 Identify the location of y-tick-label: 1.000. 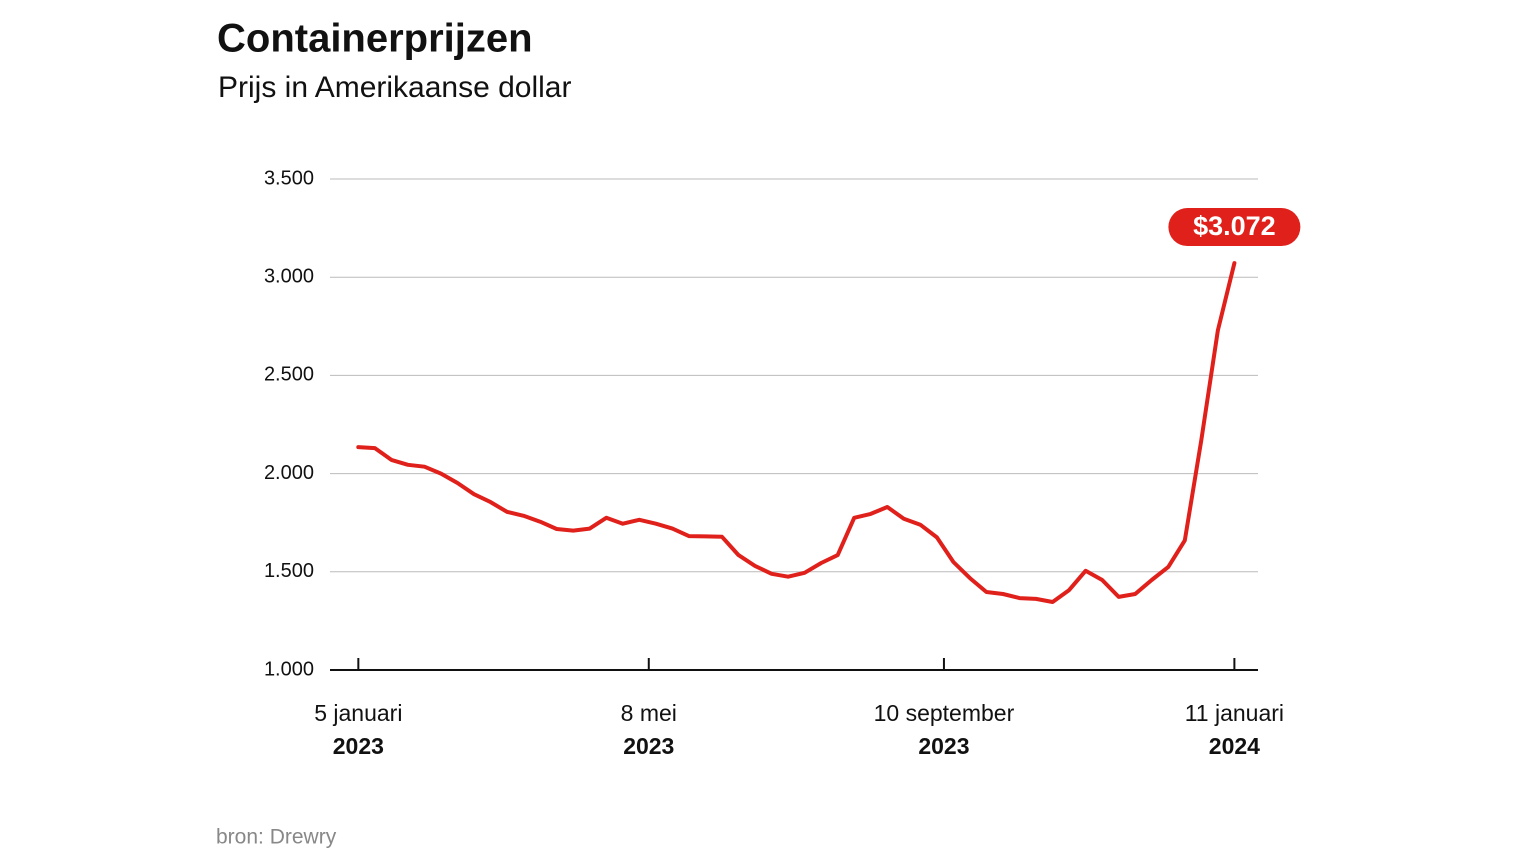
(289, 669).